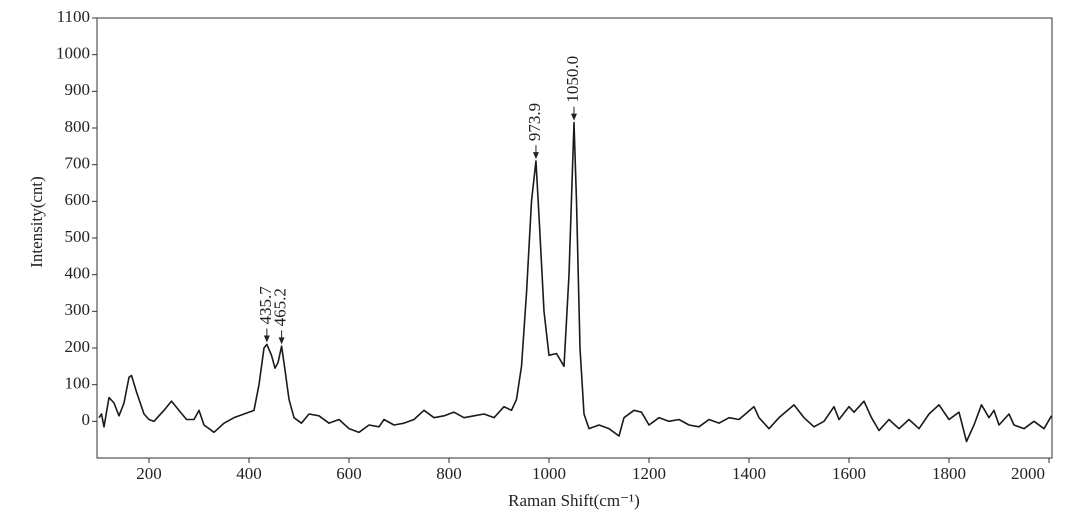 Image resolution: width=1080 pixels, height=519 pixels. What do you see at coordinates (36, 222) in the screenshot?
I see `y-axis-label: Intensity(cnt)` at bounding box center [36, 222].